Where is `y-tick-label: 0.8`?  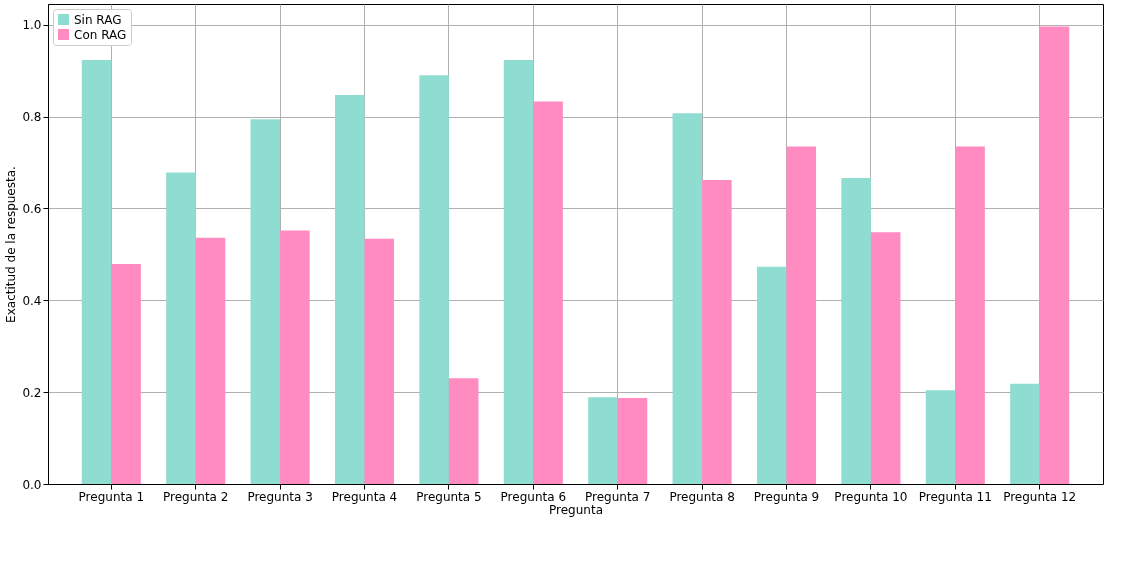 y-tick-label: 0.8 is located at coordinates (32, 117).